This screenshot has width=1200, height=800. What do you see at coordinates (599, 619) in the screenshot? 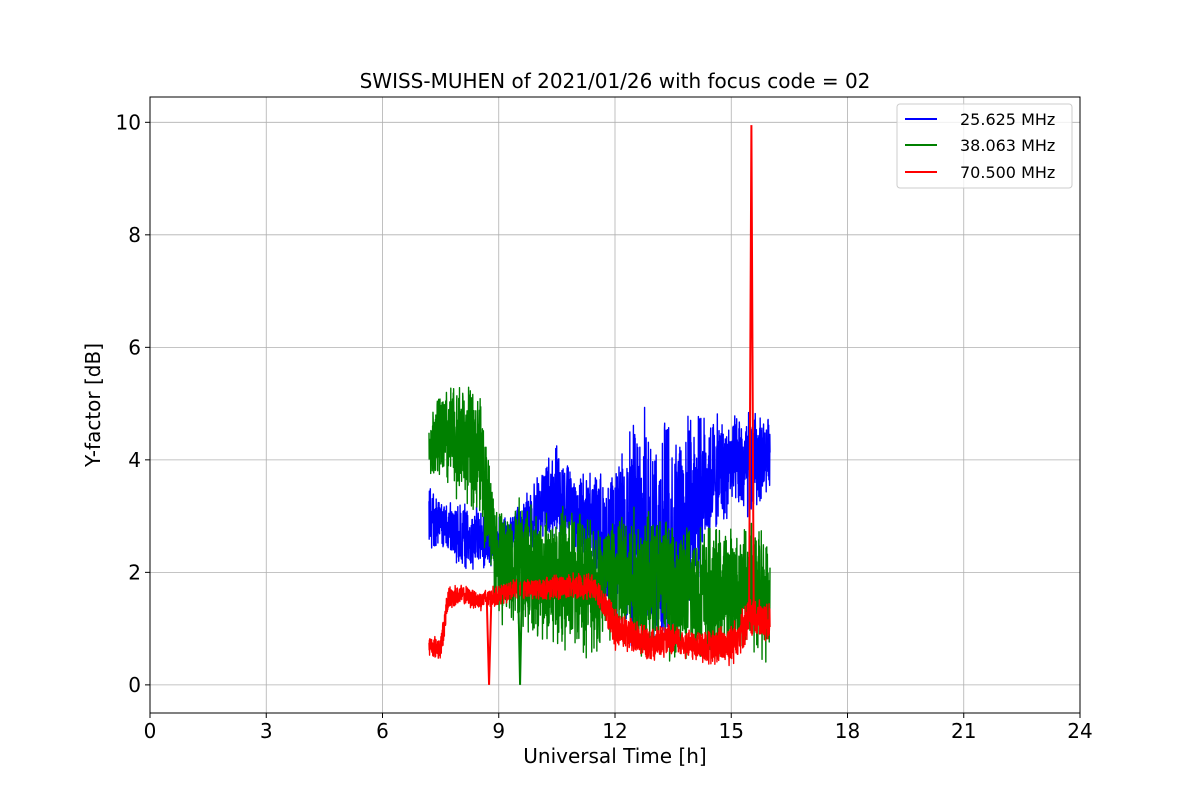
I see `series-line-70-500-mhz` at bounding box center [599, 619].